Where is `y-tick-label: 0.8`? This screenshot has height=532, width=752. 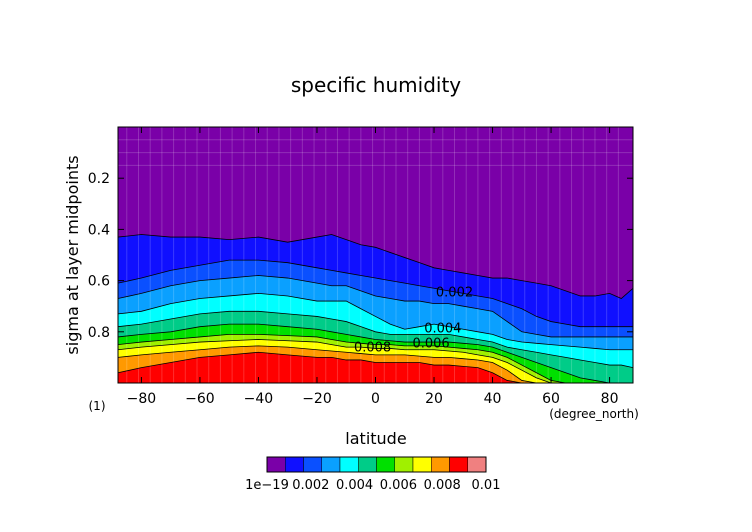
y-tick-label: 0.8 is located at coordinates (99, 333).